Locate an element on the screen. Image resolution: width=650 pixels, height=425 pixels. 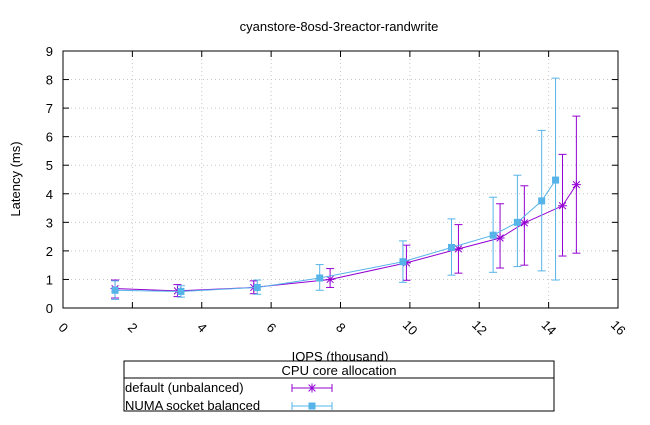
y-tick-label: 5 is located at coordinates (49, 165).